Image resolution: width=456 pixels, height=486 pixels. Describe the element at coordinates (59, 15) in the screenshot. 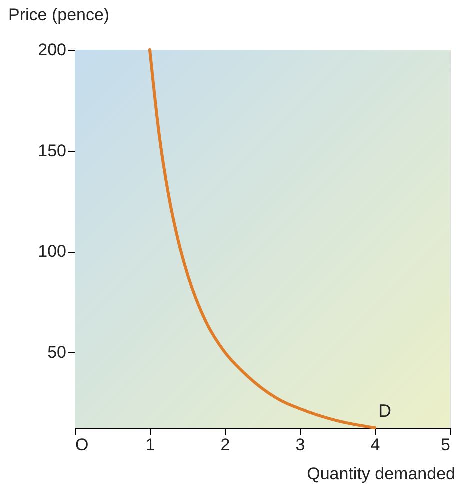

I see `y-axis-title: Price (pence)` at that location.